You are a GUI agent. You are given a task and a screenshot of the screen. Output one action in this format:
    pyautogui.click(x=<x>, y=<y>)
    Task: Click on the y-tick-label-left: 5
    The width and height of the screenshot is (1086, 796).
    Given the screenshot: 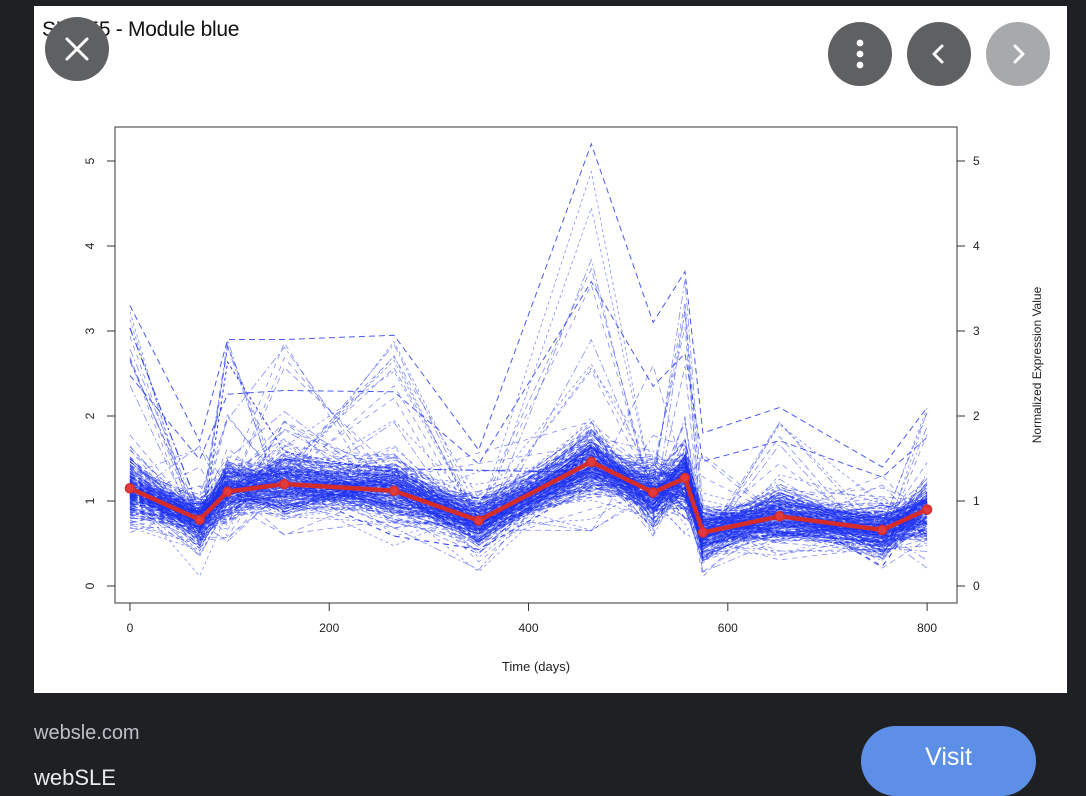 What is the action you would take?
    pyautogui.click(x=90, y=160)
    